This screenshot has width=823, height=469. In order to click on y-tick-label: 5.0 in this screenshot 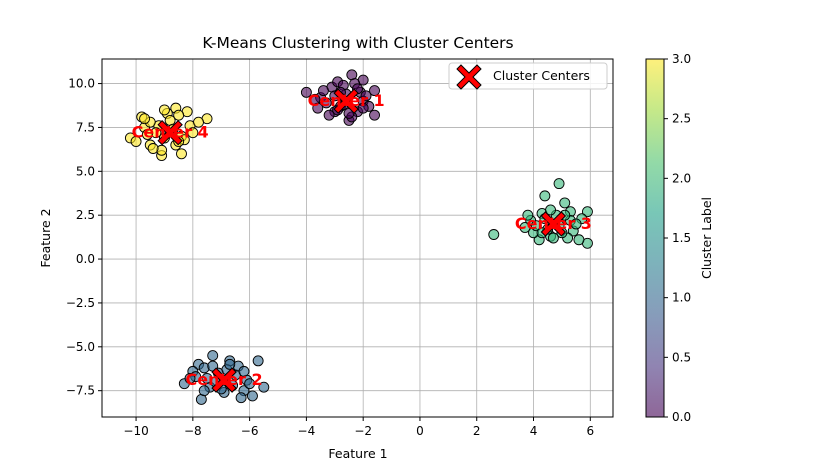, I will do `click(85, 171)`.